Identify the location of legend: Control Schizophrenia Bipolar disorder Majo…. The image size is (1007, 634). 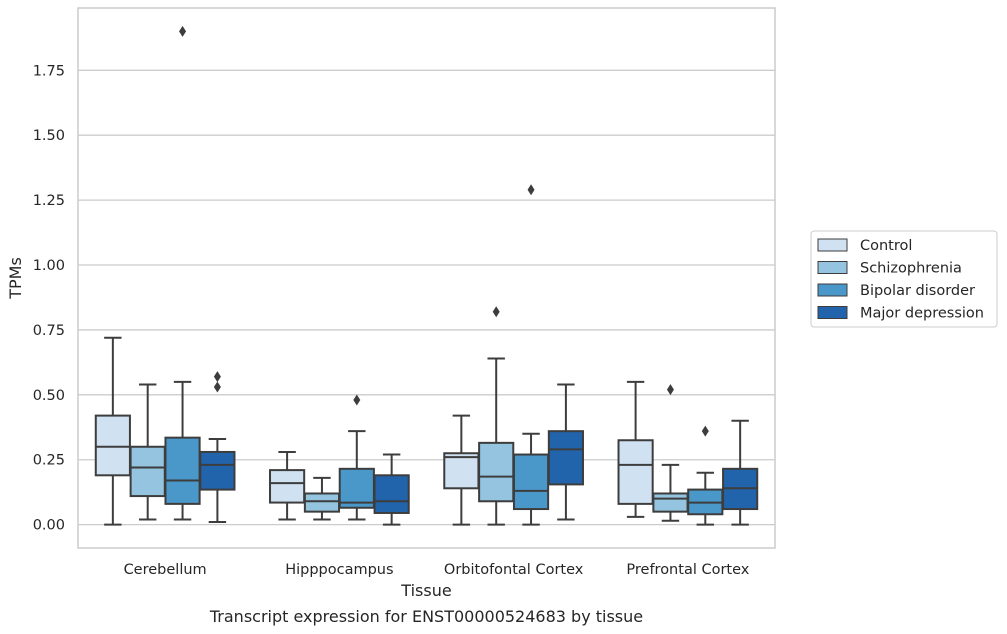
(904, 279).